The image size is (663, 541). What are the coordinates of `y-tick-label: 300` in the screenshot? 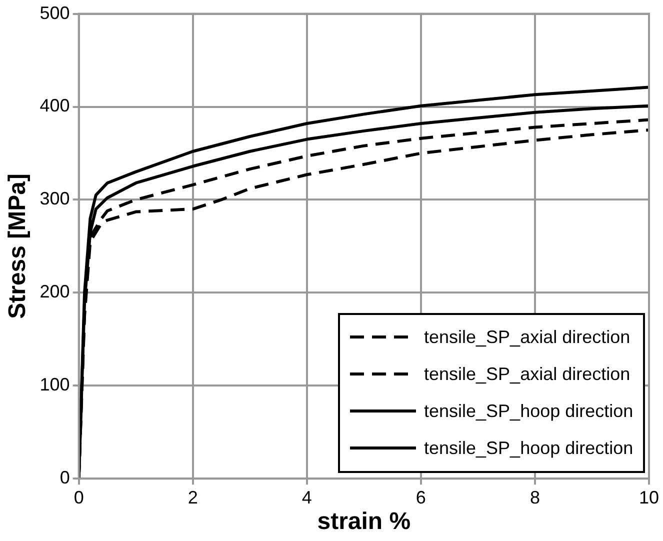 It's located at (55, 198).